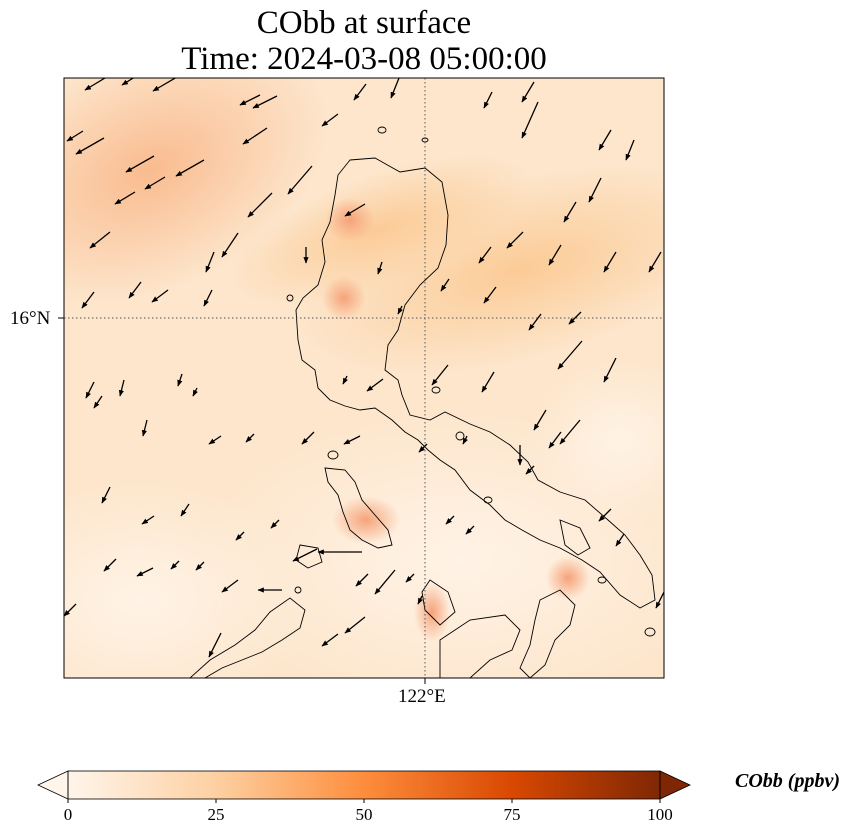  I want to click on mindoro-coastline, so click(247, 637).